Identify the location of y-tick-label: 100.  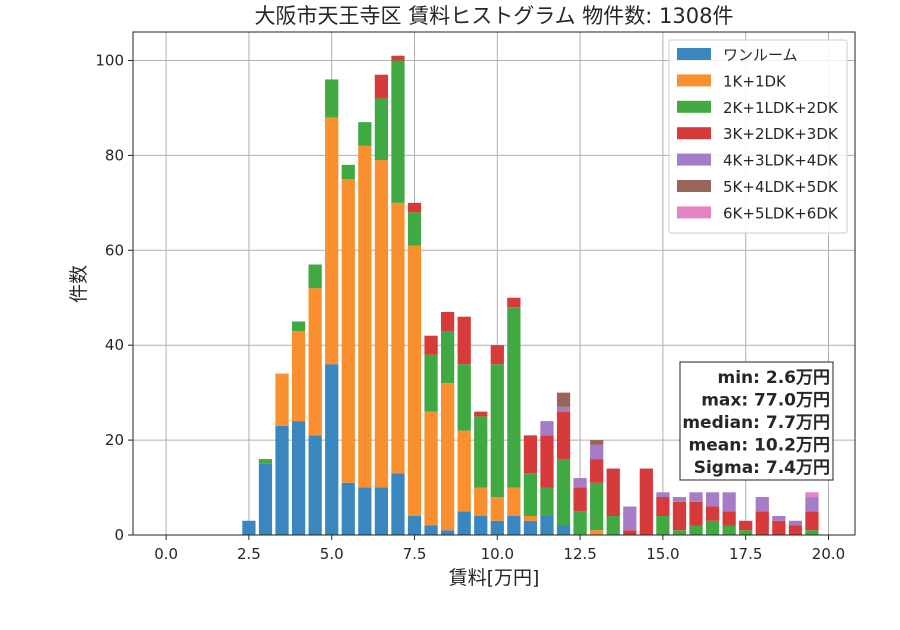
(109, 60).